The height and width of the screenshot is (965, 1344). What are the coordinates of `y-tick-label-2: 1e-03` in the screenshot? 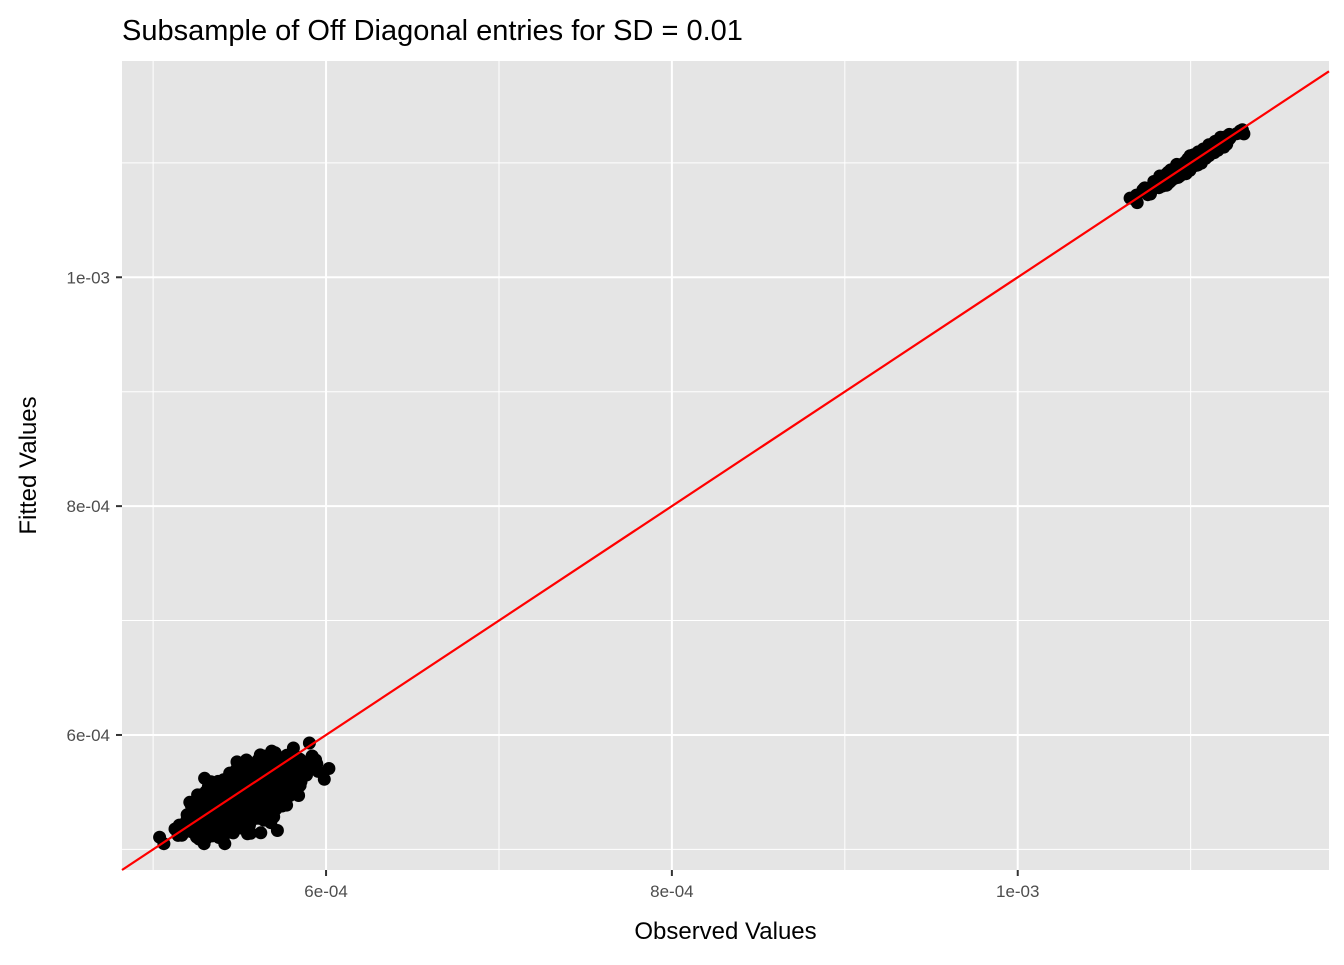 It's located at (88, 277).